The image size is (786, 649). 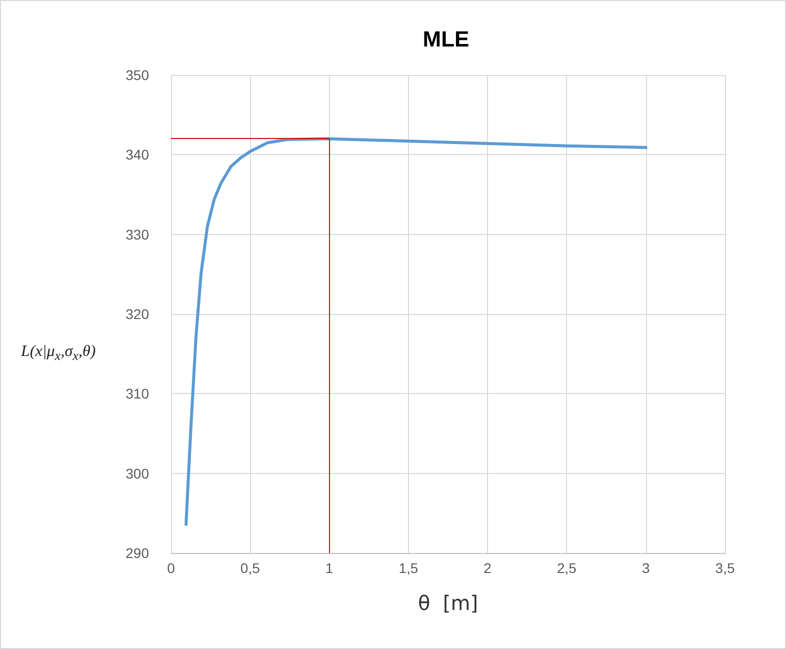 I want to click on x-tick-label: 0,5, so click(x=250, y=568).